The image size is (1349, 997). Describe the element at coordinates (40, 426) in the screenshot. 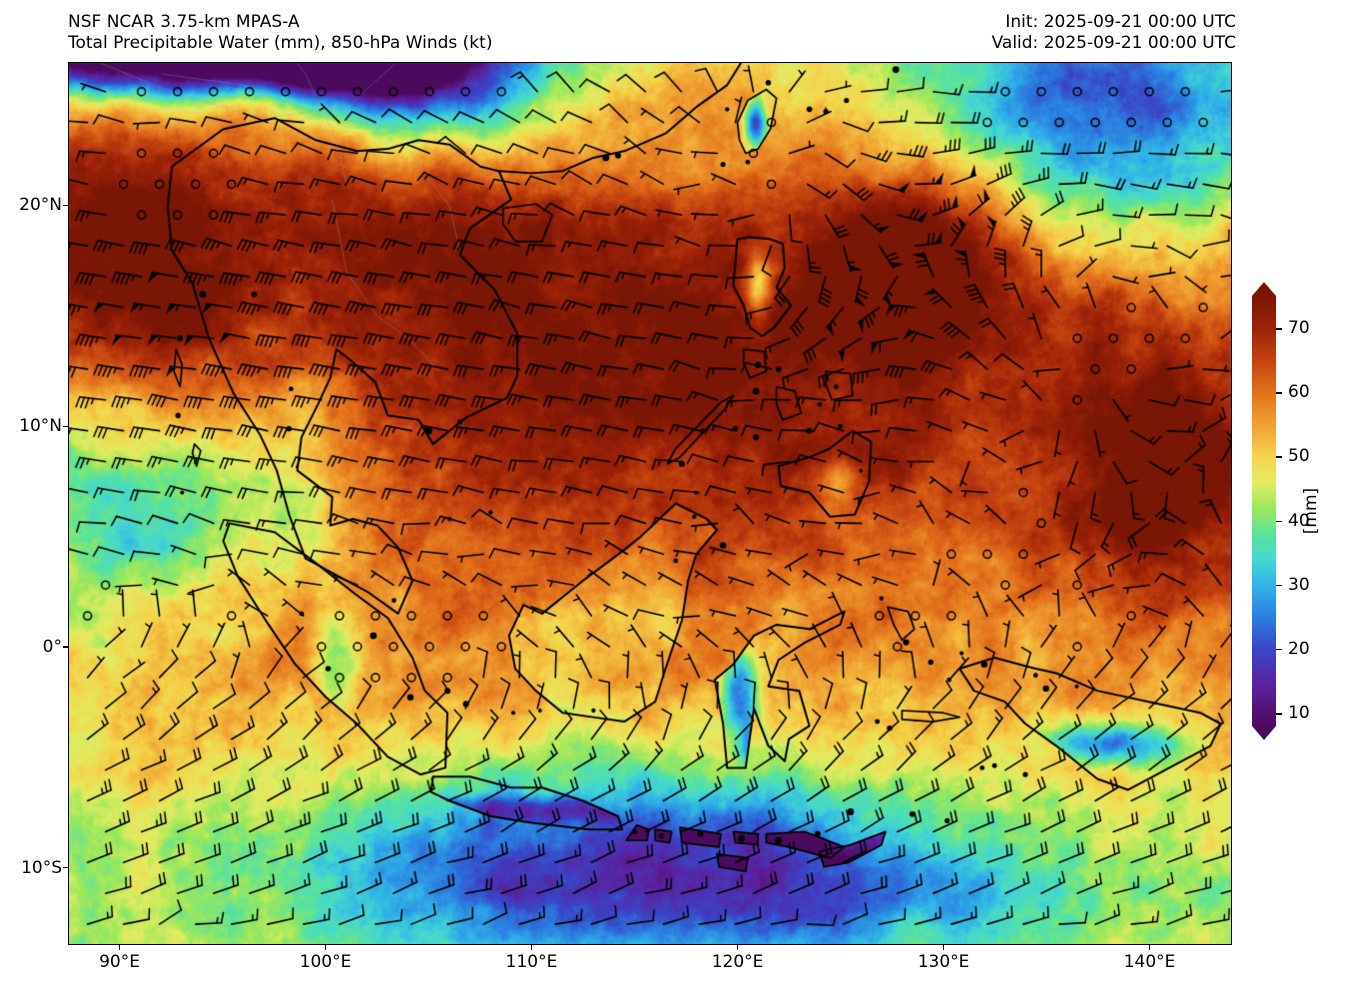

I see `y-tick-label: 10°N` at that location.